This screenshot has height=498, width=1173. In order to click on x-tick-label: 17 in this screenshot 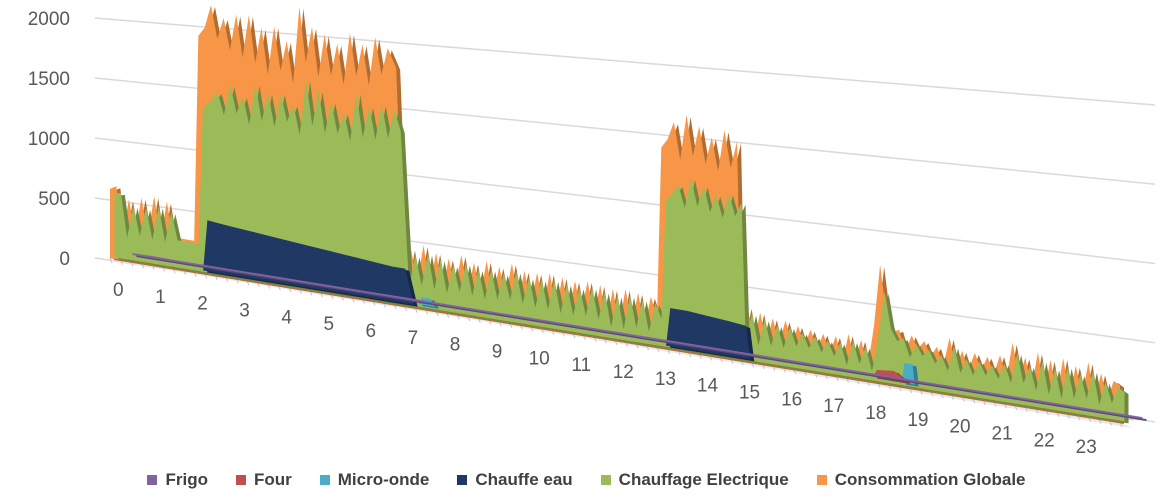, I will do `click(833, 406)`.